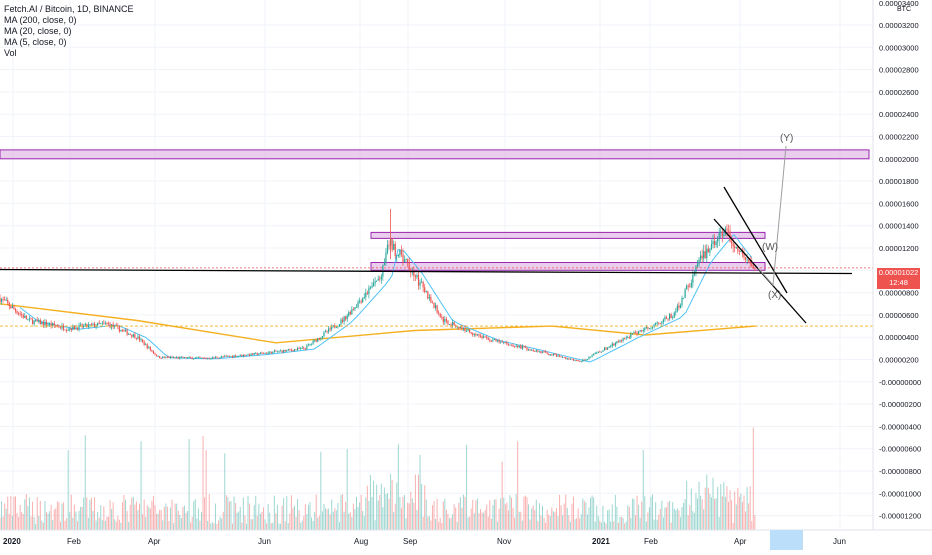 The image size is (932, 555). What do you see at coordinates (40, 20) in the screenshot?
I see `legend-ma200: MA (200, close, 0)` at bounding box center [40, 20].